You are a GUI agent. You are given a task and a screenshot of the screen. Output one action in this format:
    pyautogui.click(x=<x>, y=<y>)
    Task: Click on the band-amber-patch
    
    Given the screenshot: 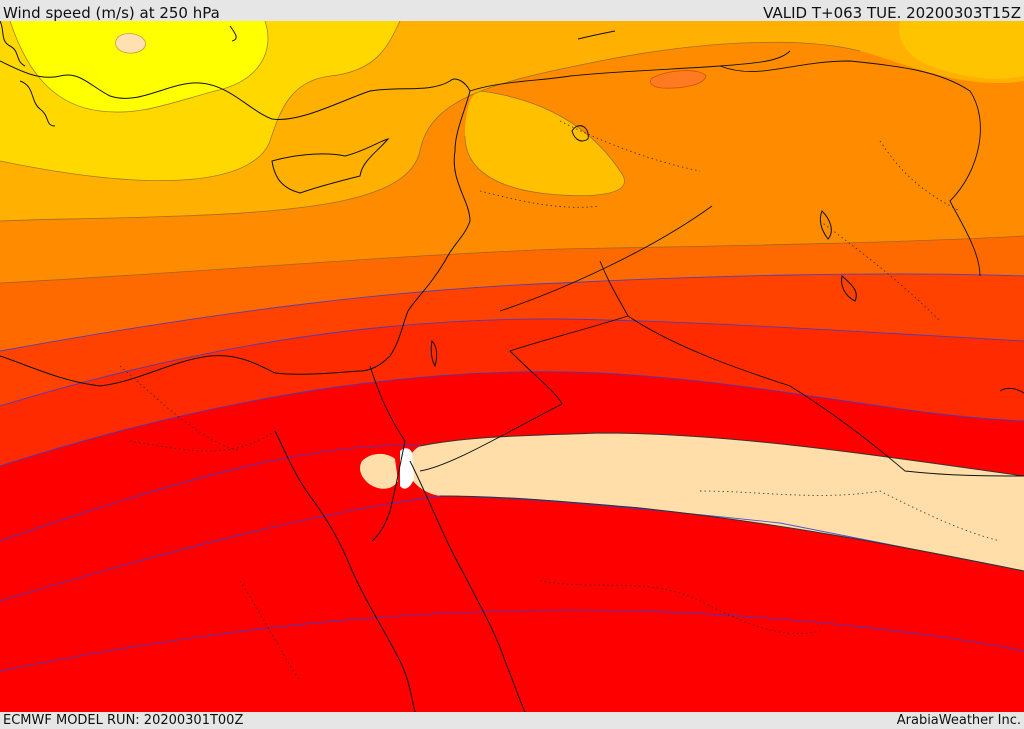 What is the action you would take?
    pyautogui.click(x=545, y=143)
    